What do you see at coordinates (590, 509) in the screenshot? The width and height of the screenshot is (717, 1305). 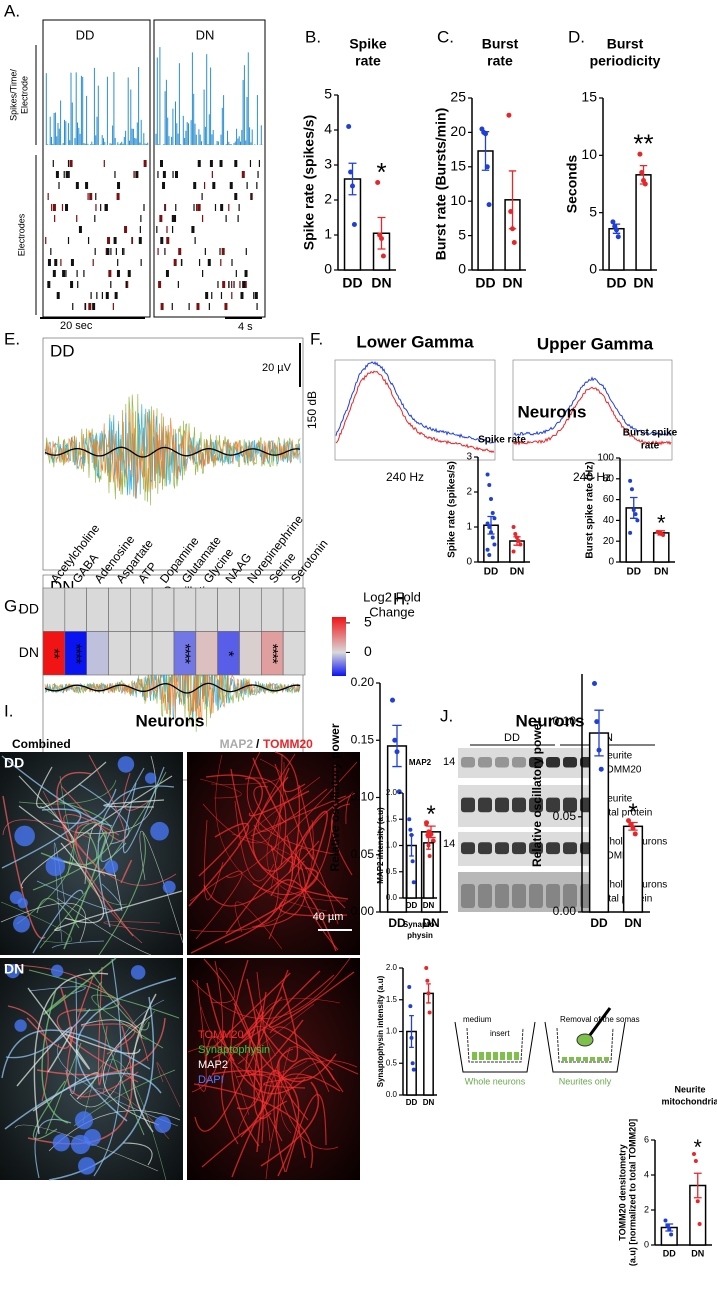 I see `y-axis-label: Burst spike rate (Hz)` at bounding box center [590, 509].